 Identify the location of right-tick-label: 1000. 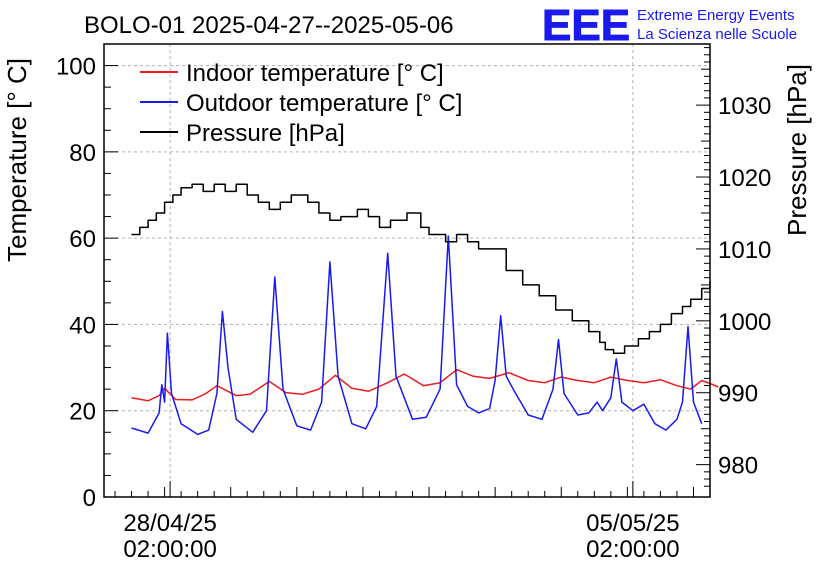
(744, 322).